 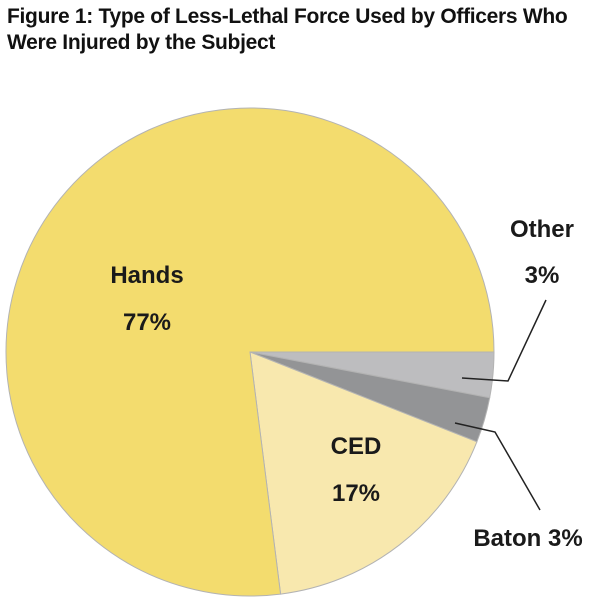 What do you see at coordinates (527, 538) in the screenshot?
I see `baton-label: Baton 3%` at bounding box center [527, 538].